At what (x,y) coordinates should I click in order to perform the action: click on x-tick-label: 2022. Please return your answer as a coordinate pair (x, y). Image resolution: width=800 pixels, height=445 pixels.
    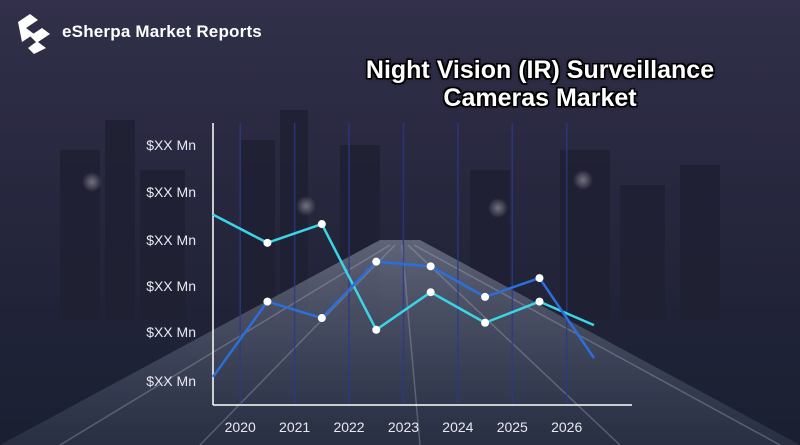
    Looking at the image, I should click on (348, 427).